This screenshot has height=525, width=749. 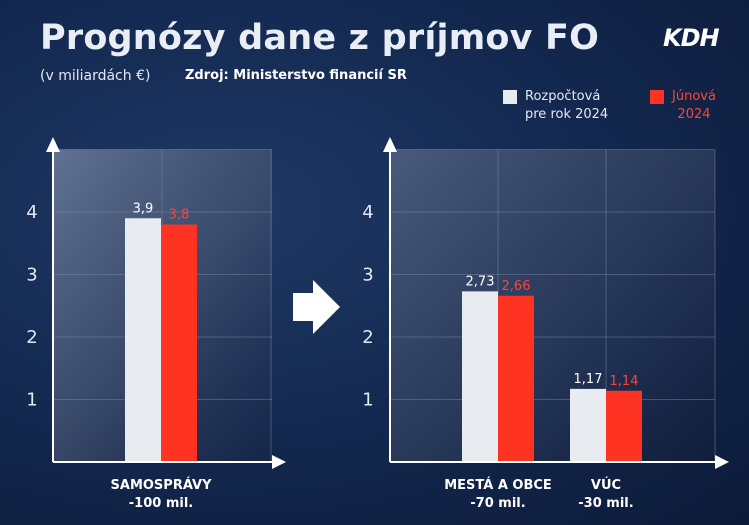 What do you see at coordinates (567, 114) in the screenshot?
I see `legend-label-rozpoctova-line2: pre rok 2024` at bounding box center [567, 114].